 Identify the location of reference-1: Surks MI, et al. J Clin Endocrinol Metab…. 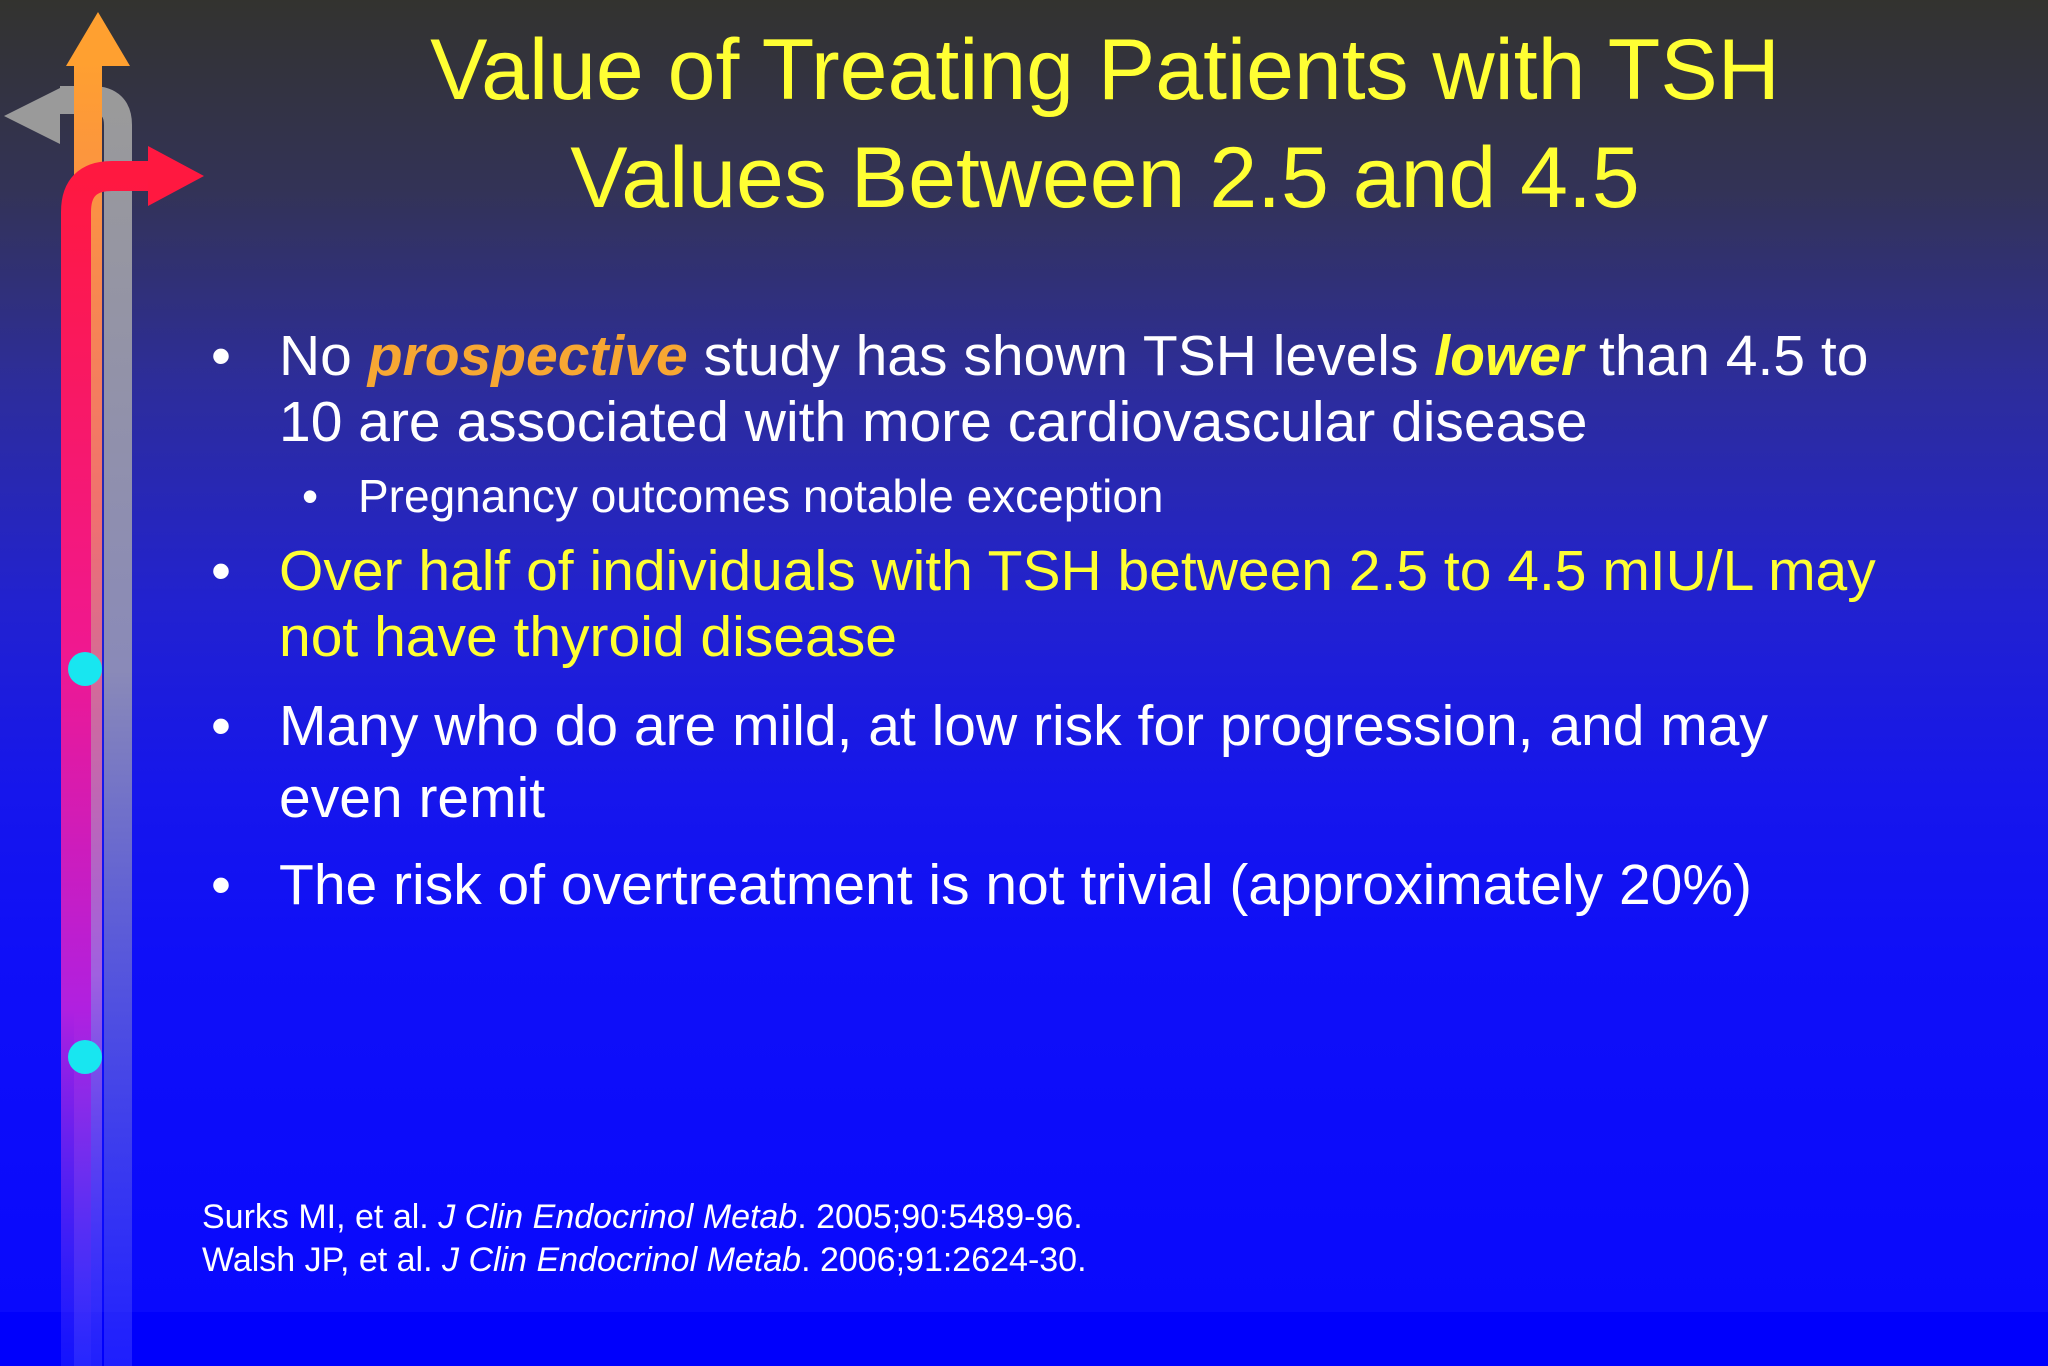
(642, 1217).